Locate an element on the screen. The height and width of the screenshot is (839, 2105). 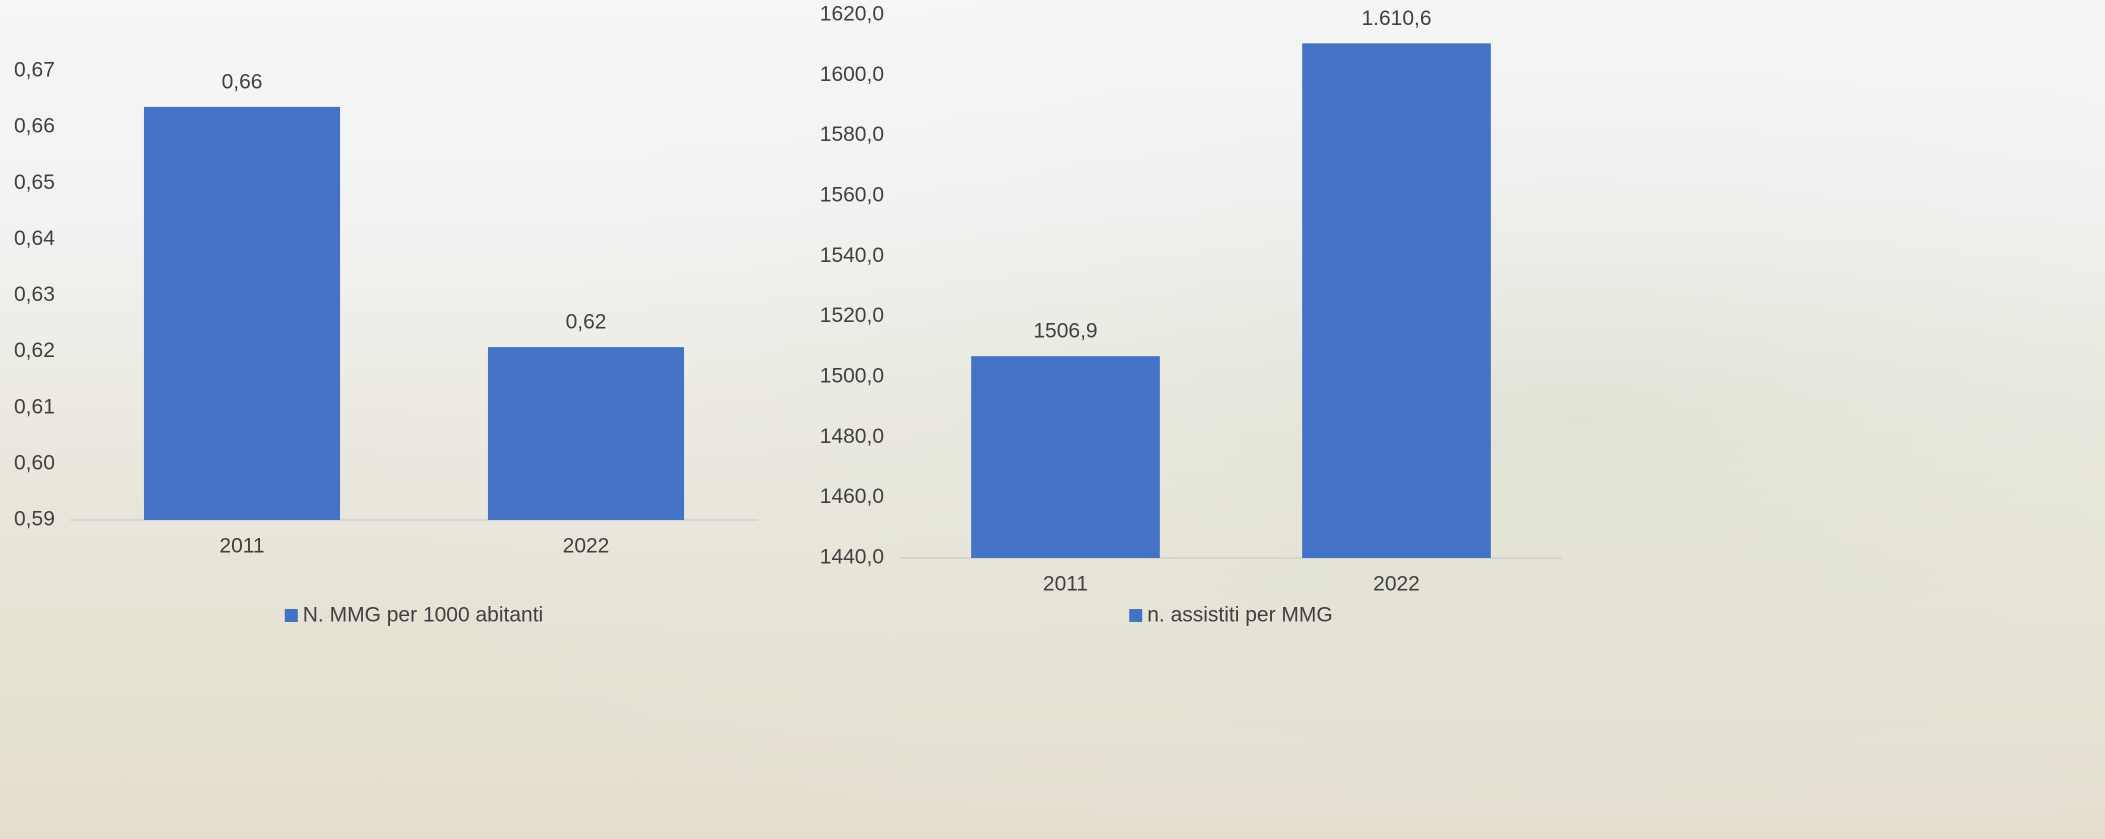
y-tick-label: 0,60 is located at coordinates (34, 462).